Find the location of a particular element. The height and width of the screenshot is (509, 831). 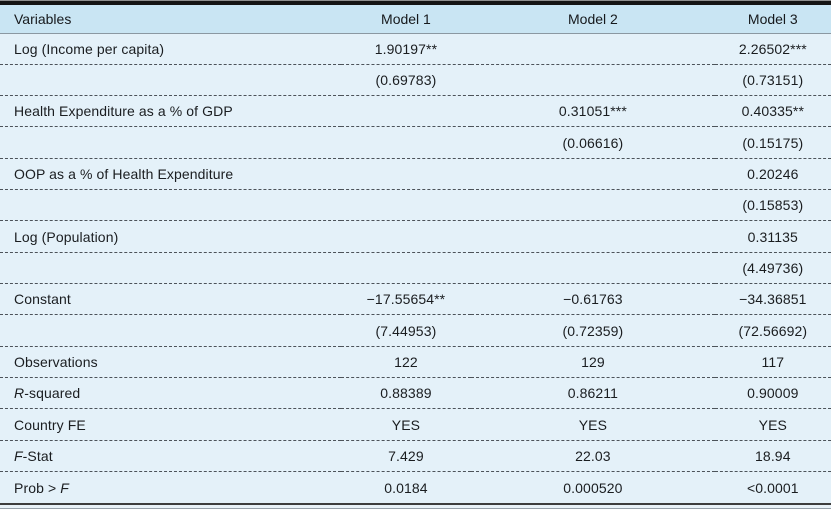

value-cell: 0.20246 is located at coordinates (773, 173).